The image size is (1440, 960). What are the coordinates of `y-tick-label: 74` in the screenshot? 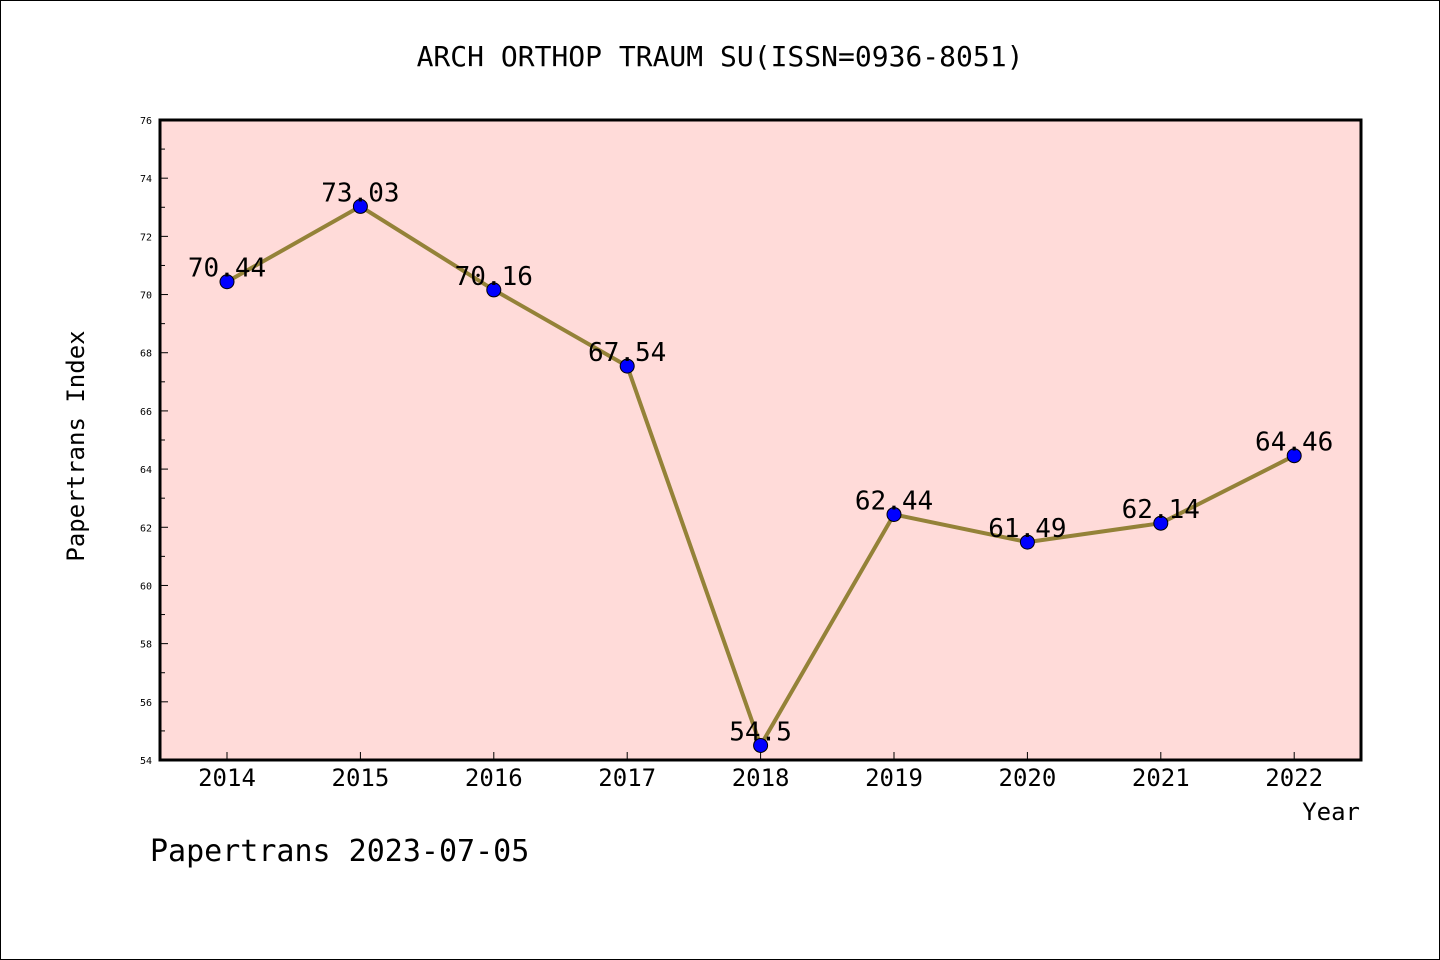 It's located at (146, 179).